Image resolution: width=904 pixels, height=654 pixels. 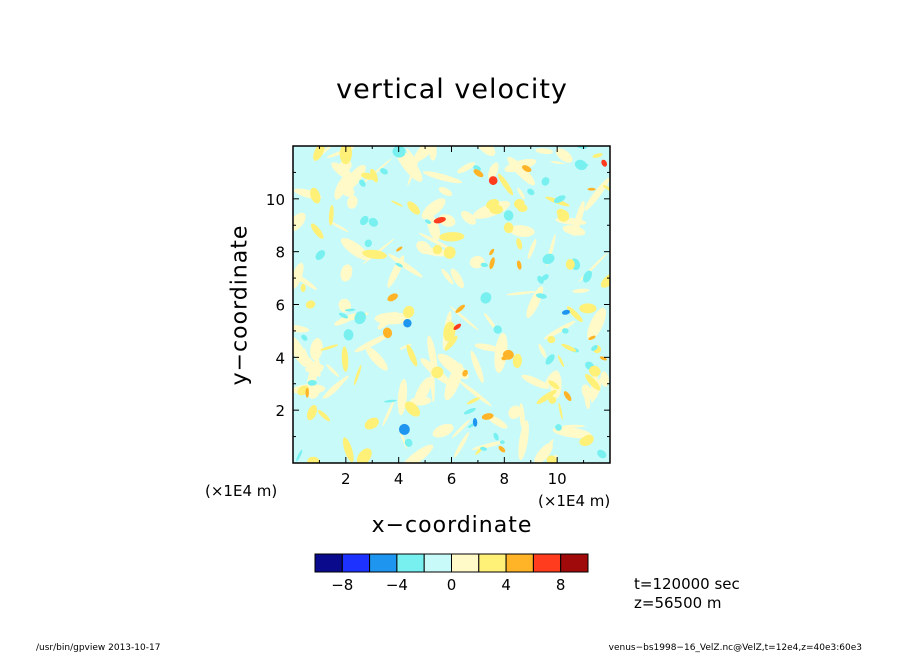 I want to click on y-tick-label: 8, so click(x=280, y=253).